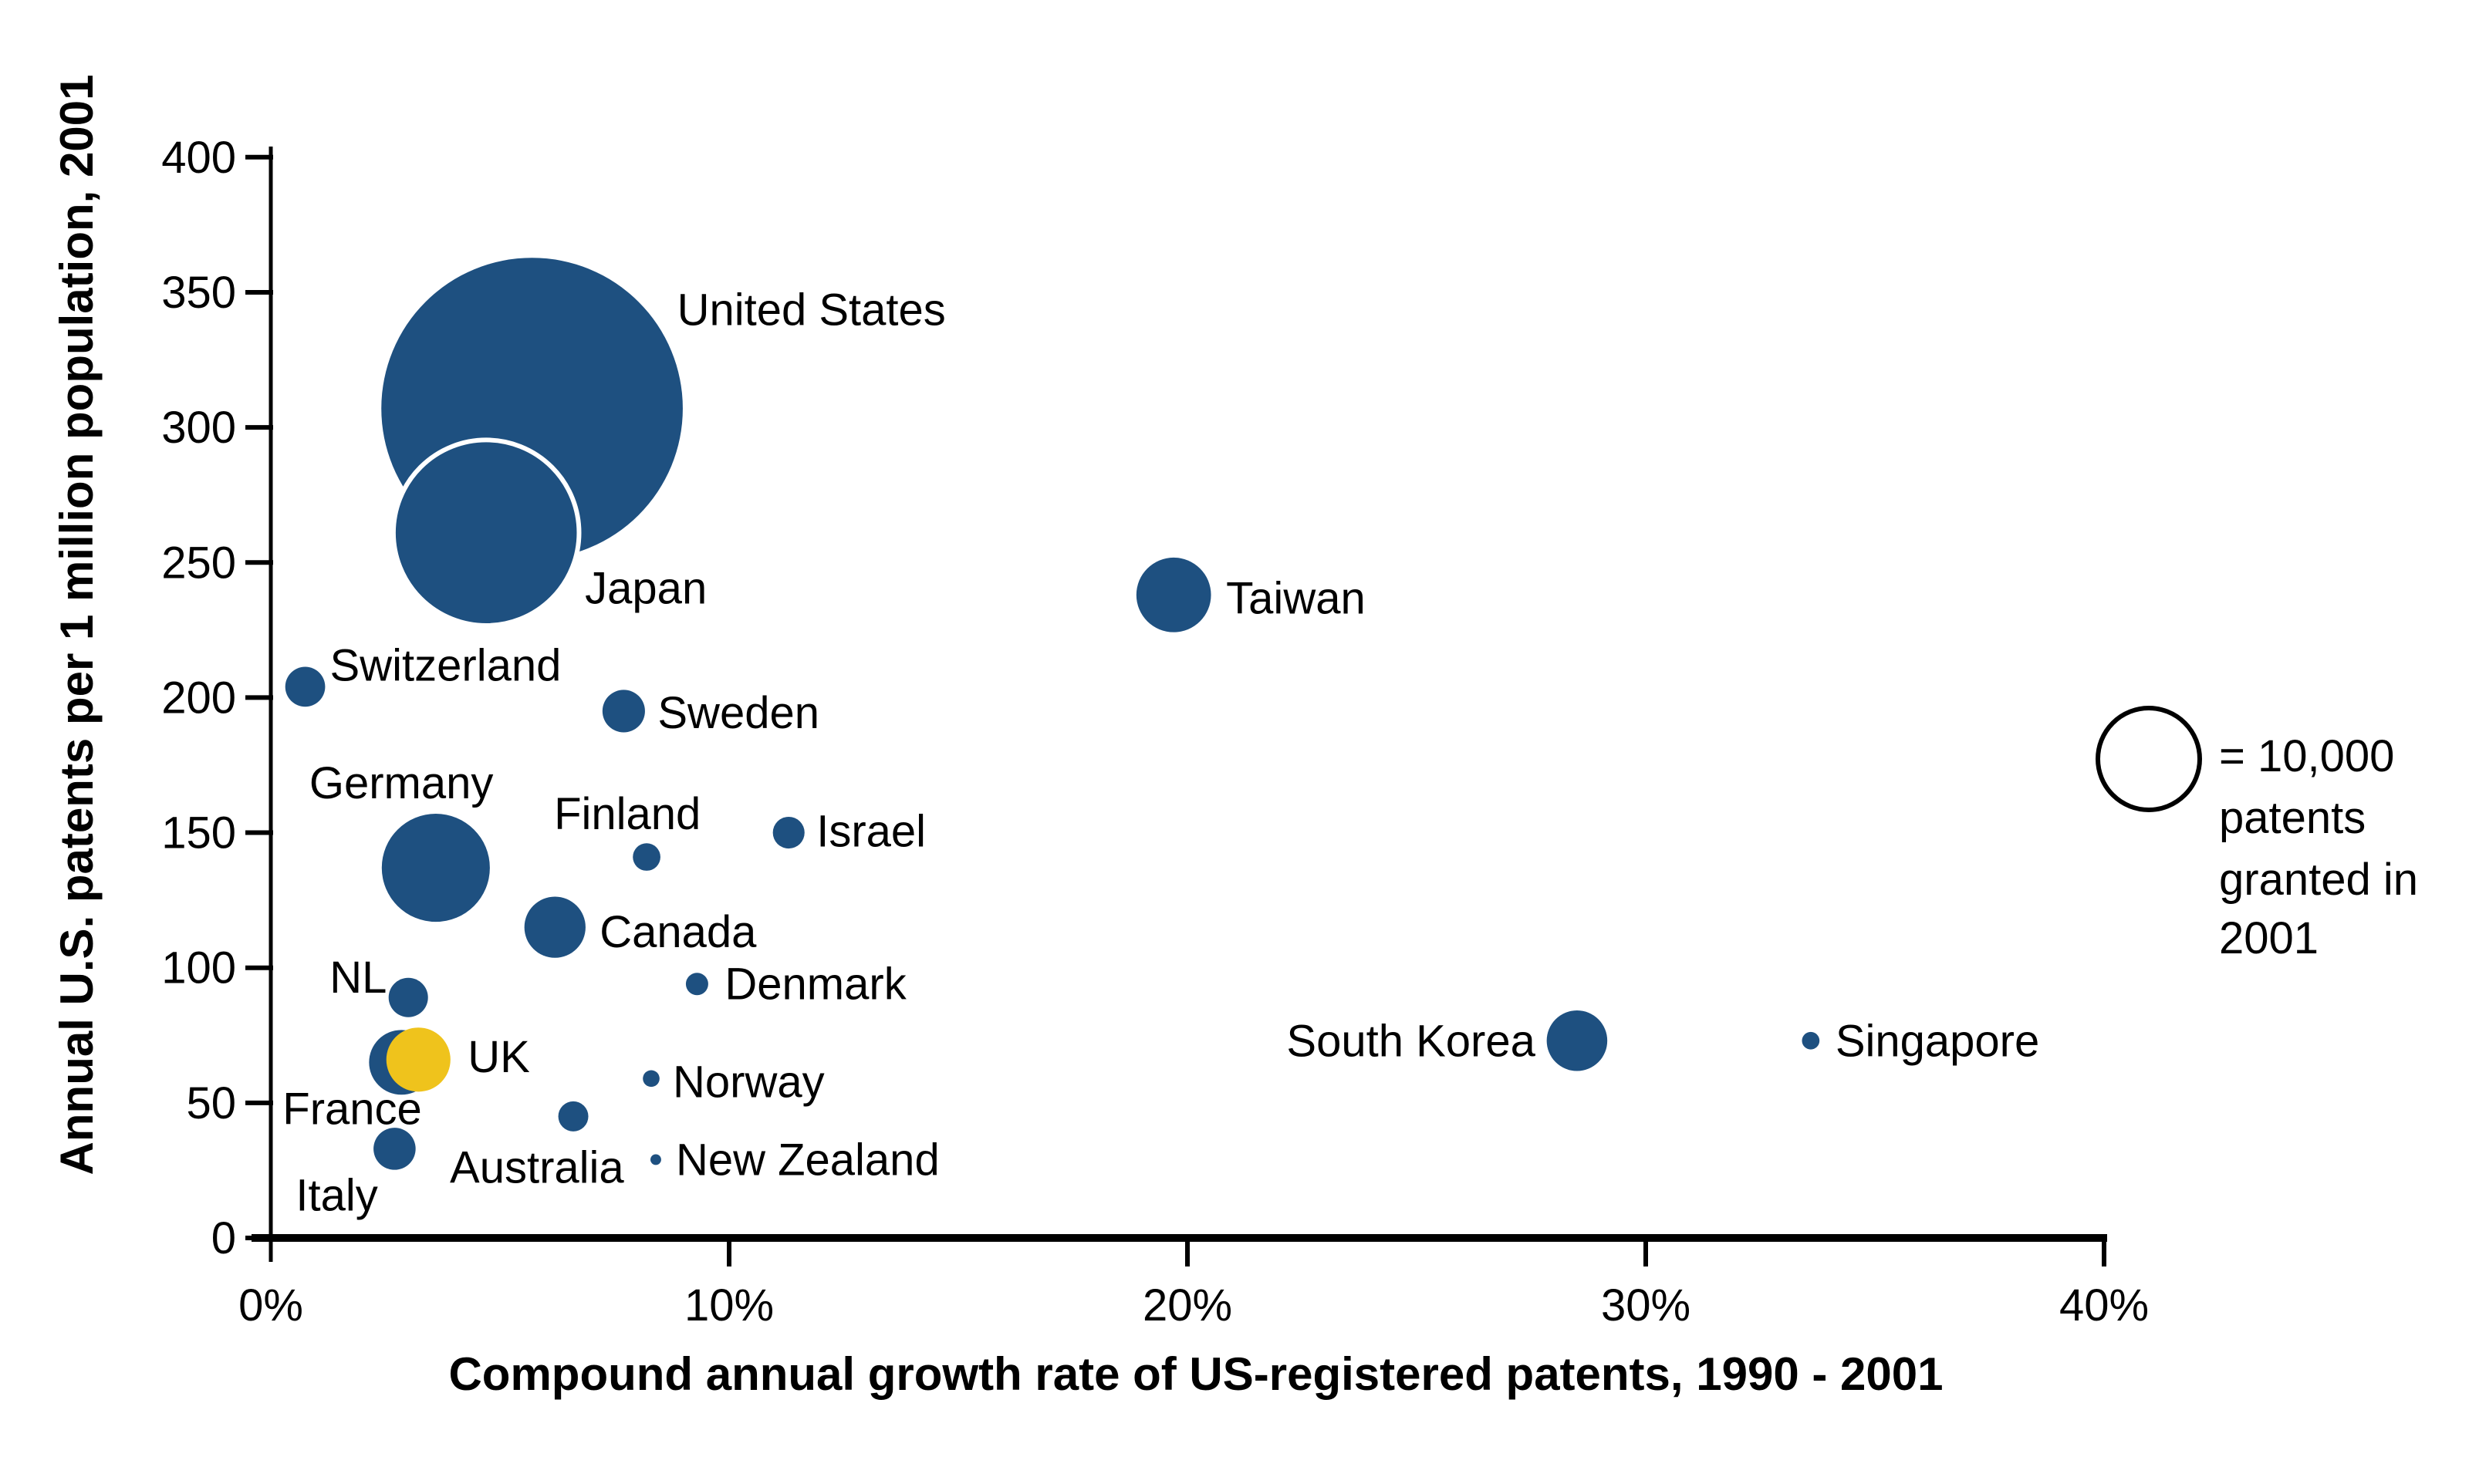 This screenshot has width=2469, height=1484. I want to click on x-tick-label-30: 30%, so click(1645, 1305).